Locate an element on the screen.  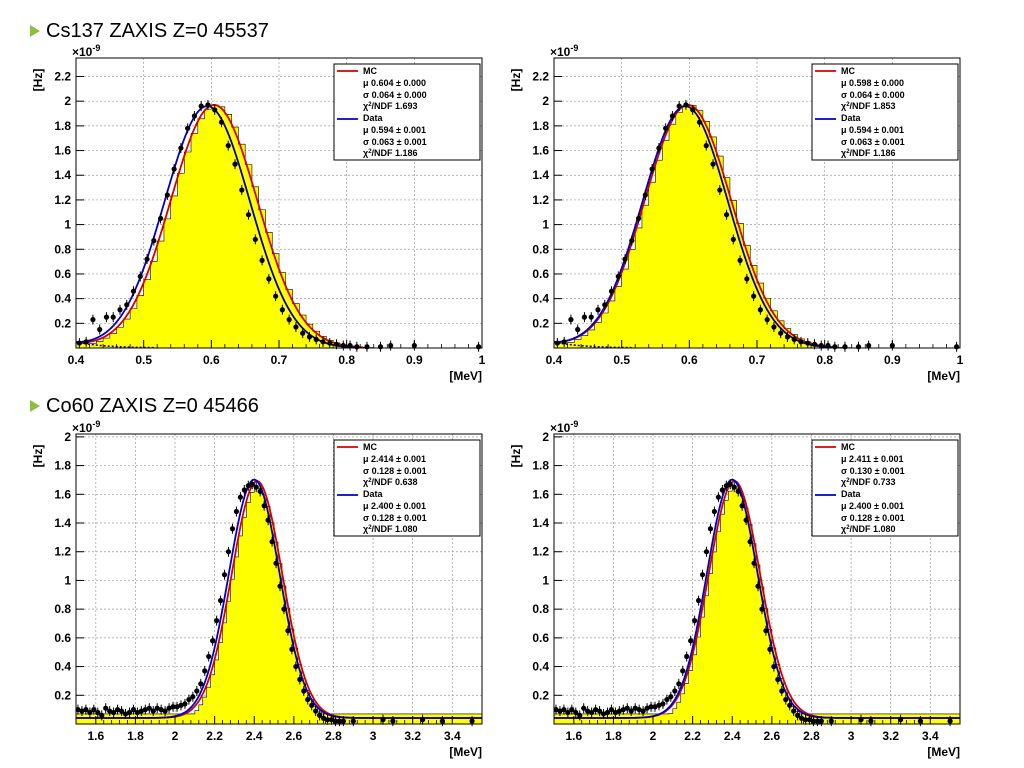
x-tick-label: 0.9 is located at coordinates (414, 360).